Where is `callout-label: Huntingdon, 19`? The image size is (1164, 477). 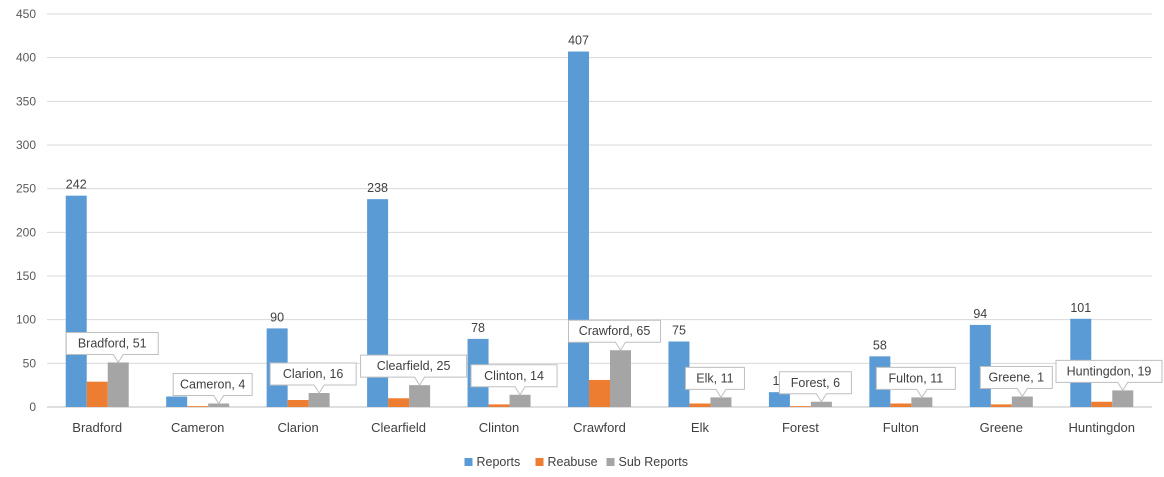 callout-label: Huntingdon, 19 is located at coordinates (1109, 371).